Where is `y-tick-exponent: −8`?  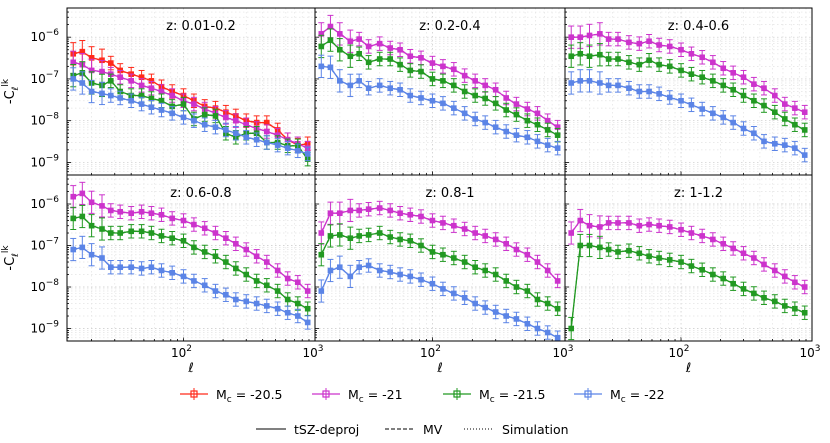 y-tick-exponent: −8 is located at coordinates (53, 117).